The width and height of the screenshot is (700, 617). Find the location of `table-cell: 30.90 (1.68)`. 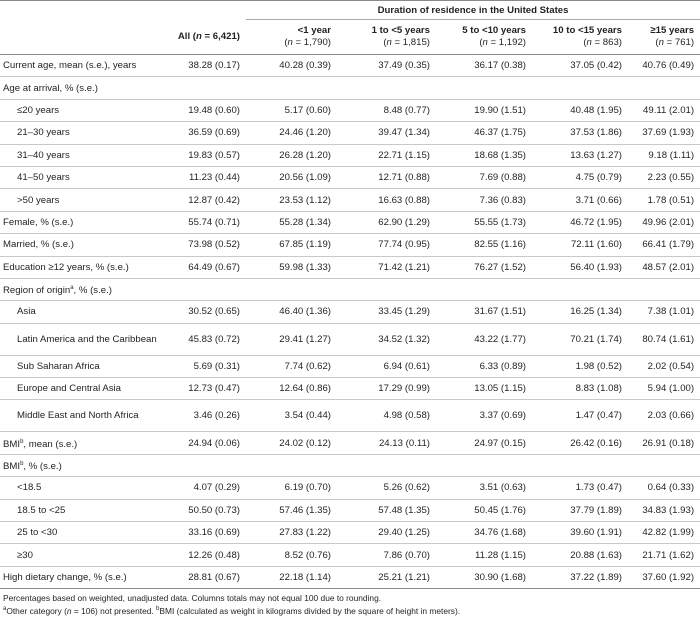

table-cell: 30.90 (1.68) is located at coordinates (484, 578).